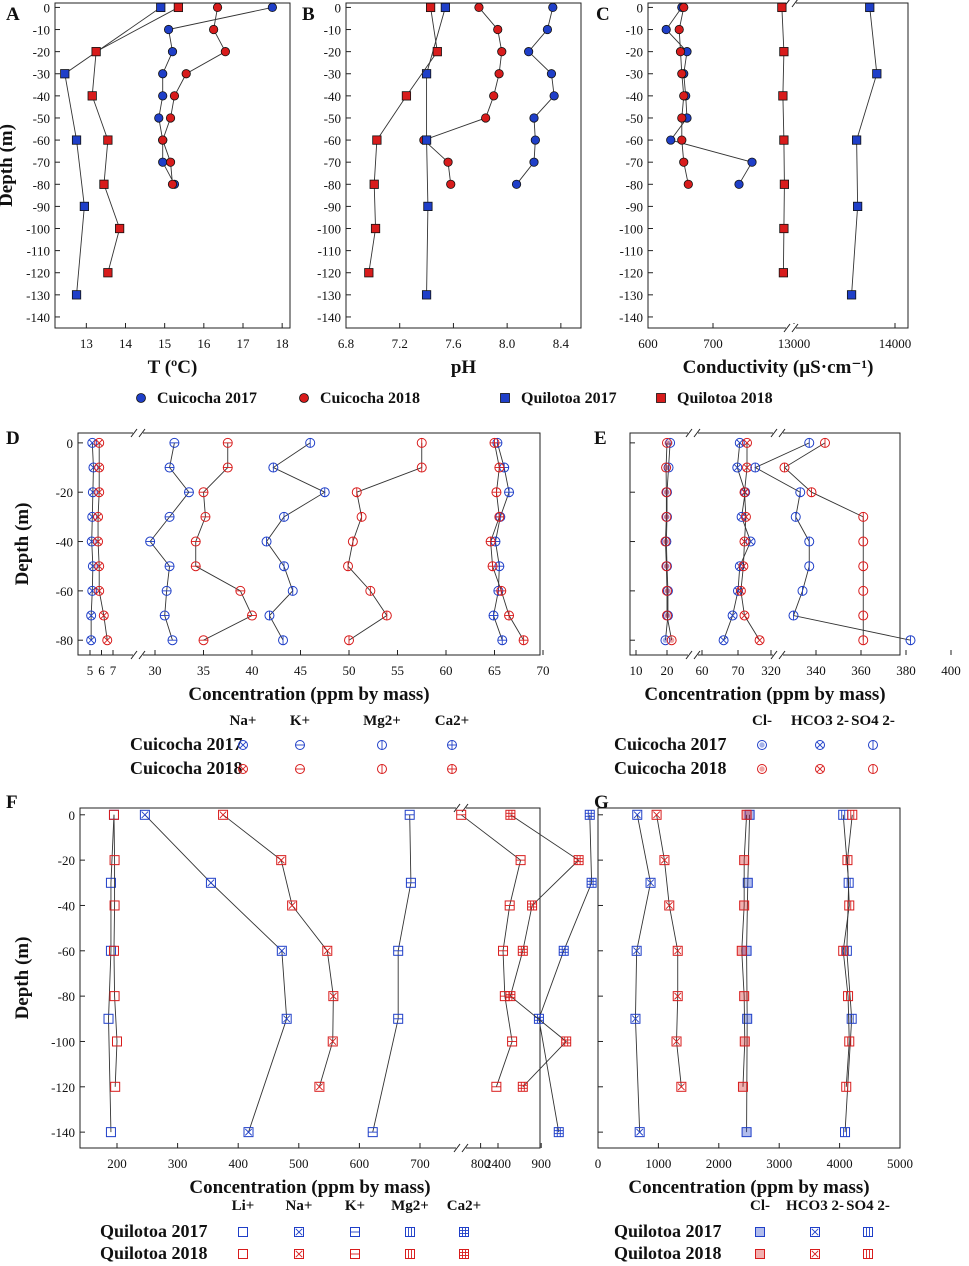 Image resolution: width=969 pixels, height=1266 pixels. I want to click on x-axis-label: pH, so click(464, 367).